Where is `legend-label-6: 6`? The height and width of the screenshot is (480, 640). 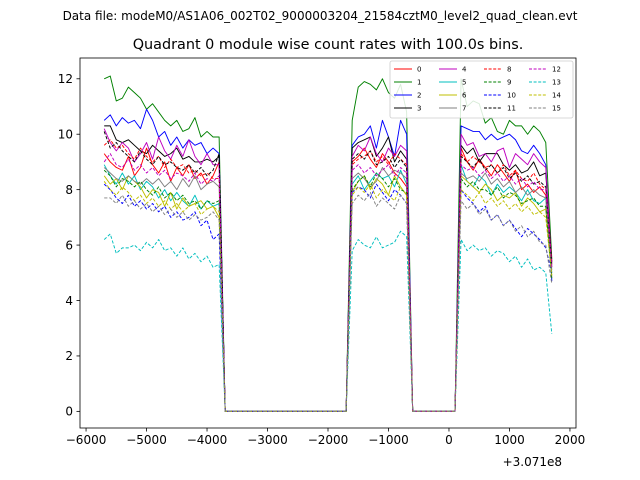
legend-label-6: 6 is located at coordinates (464, 96).